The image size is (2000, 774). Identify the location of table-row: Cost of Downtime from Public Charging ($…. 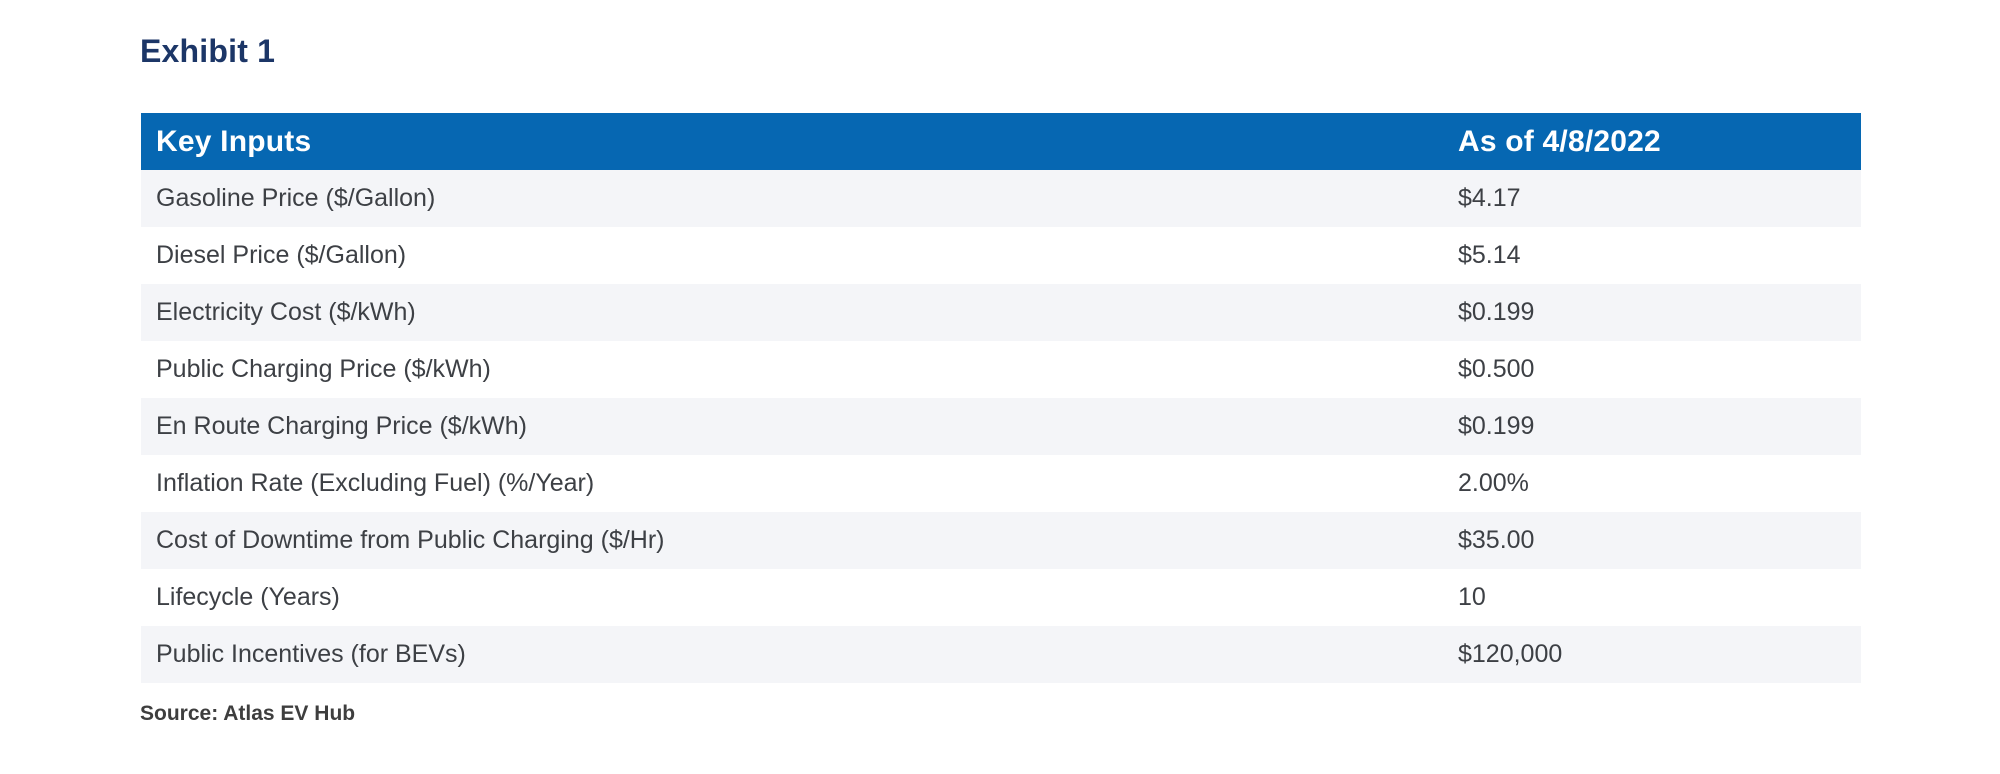
(1001, 540).